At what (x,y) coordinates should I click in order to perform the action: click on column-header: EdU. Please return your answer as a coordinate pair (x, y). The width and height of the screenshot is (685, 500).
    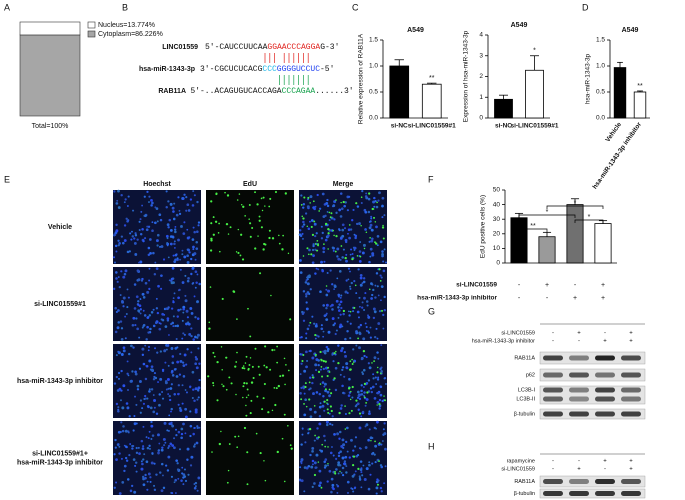
    Looking at the image, I should click on (250, 184).